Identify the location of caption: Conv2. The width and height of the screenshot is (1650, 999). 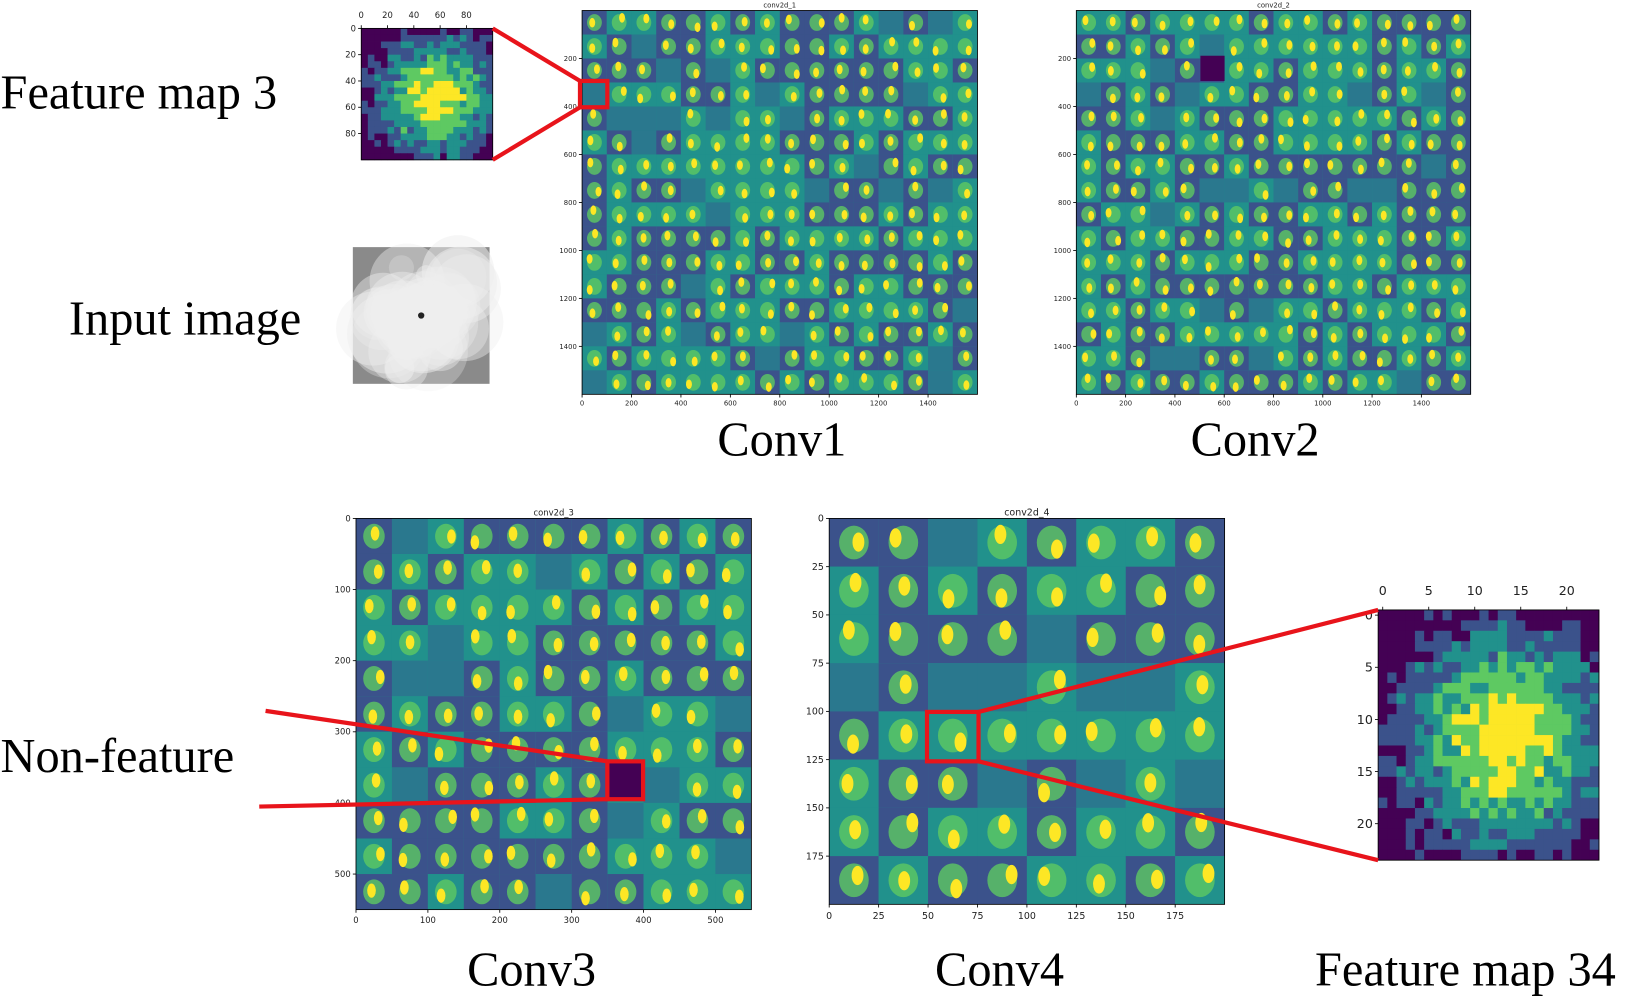
(1255, 439).